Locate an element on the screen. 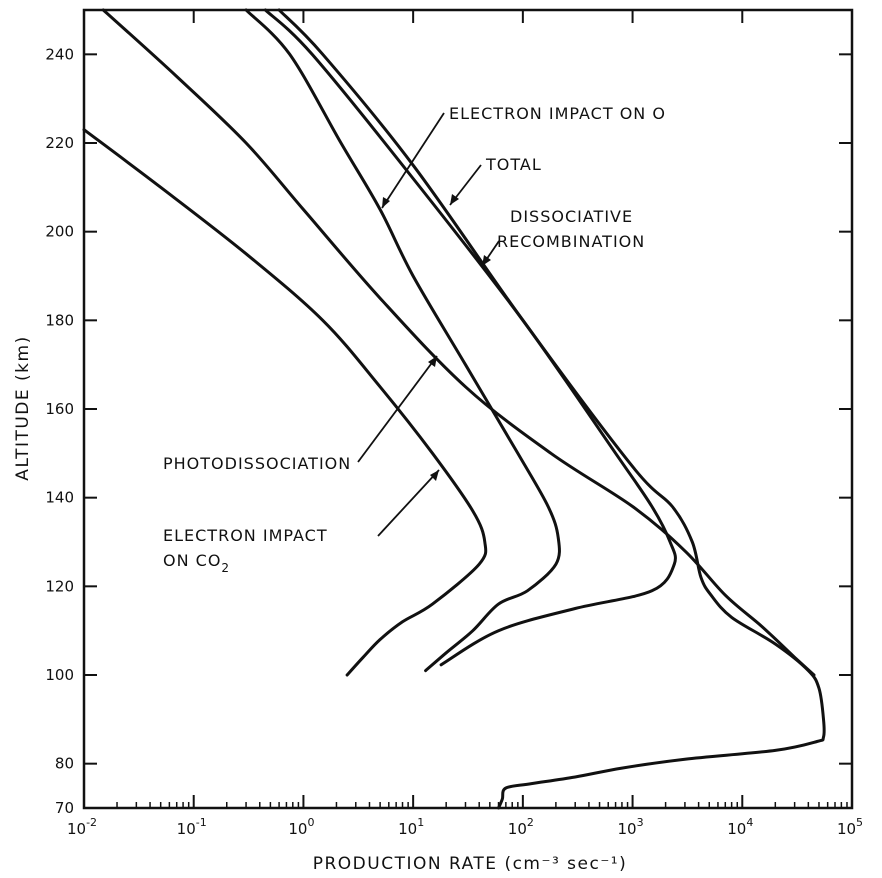 Image resolution: width=882 pixels, height=878 pixels. label-total: TOTAL is located at coordinates (513, 164).